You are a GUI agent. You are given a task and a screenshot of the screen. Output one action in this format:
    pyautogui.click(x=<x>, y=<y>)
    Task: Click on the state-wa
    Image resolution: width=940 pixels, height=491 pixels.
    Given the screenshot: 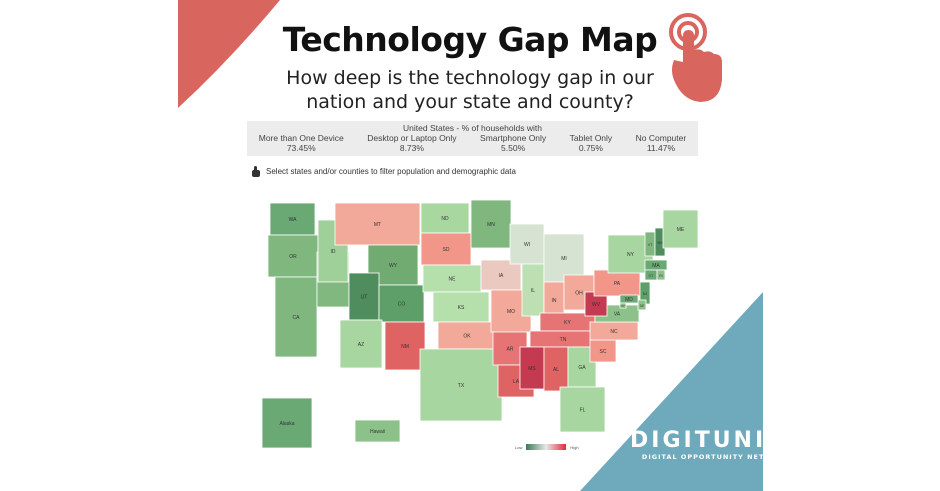 What is the action you would take?
    pyautogui.click(x=292, y=219)
    